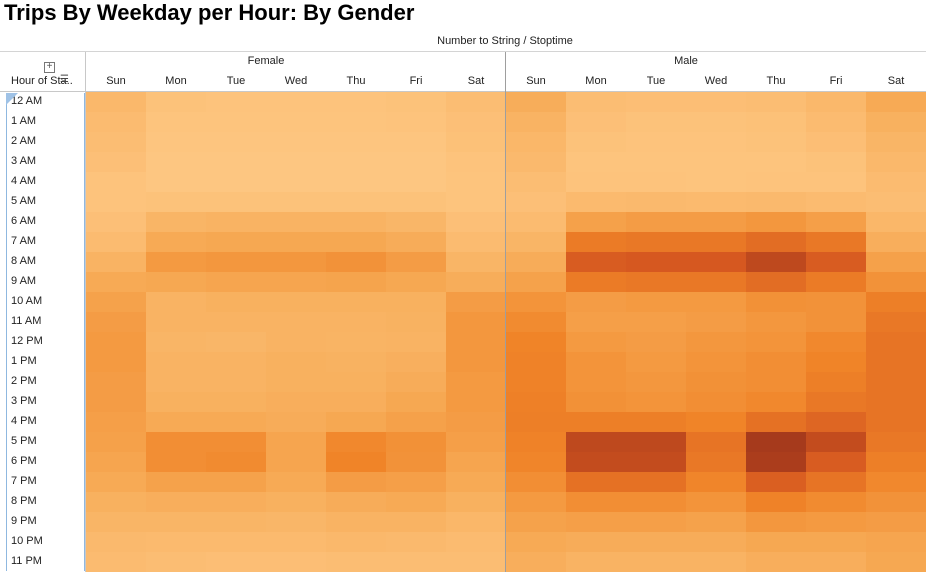  What do you see at coordinates (26, 321) in the screenshot?
I see `hour-label: 11 AM` at bounding box center [26, 321].